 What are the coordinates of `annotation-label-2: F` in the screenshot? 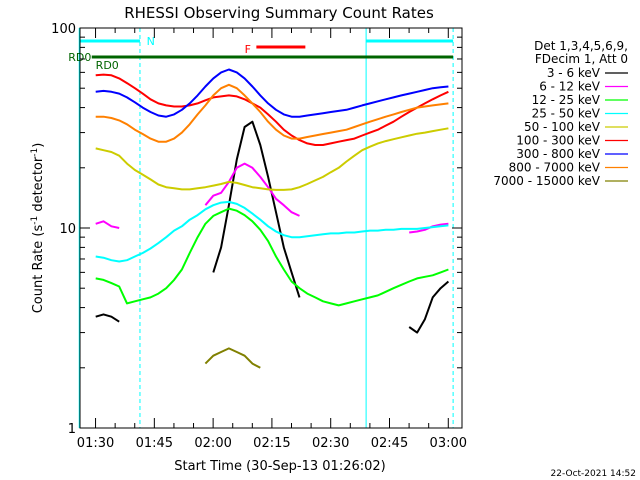 It's located at (248, 49).